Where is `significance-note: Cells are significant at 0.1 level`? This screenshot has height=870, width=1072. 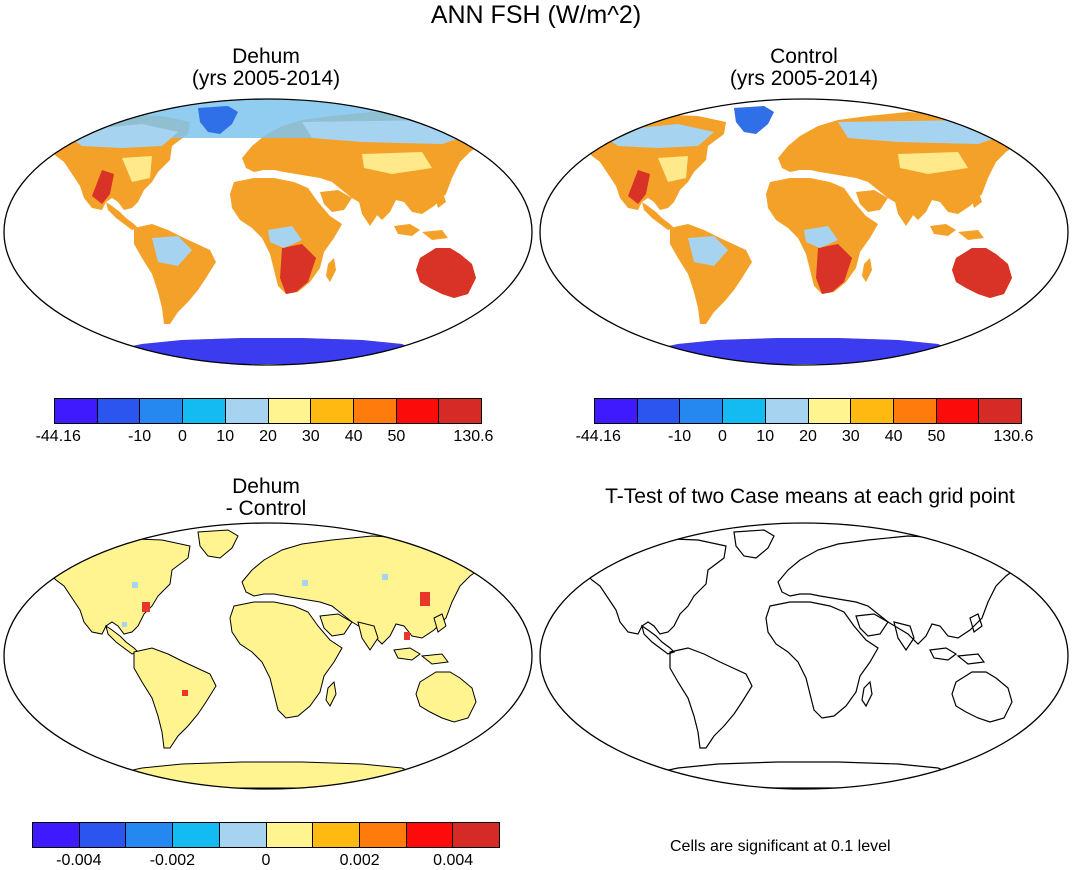
significance-note: Cells are significant at 0.1 level is located at coordinates (780, 846).